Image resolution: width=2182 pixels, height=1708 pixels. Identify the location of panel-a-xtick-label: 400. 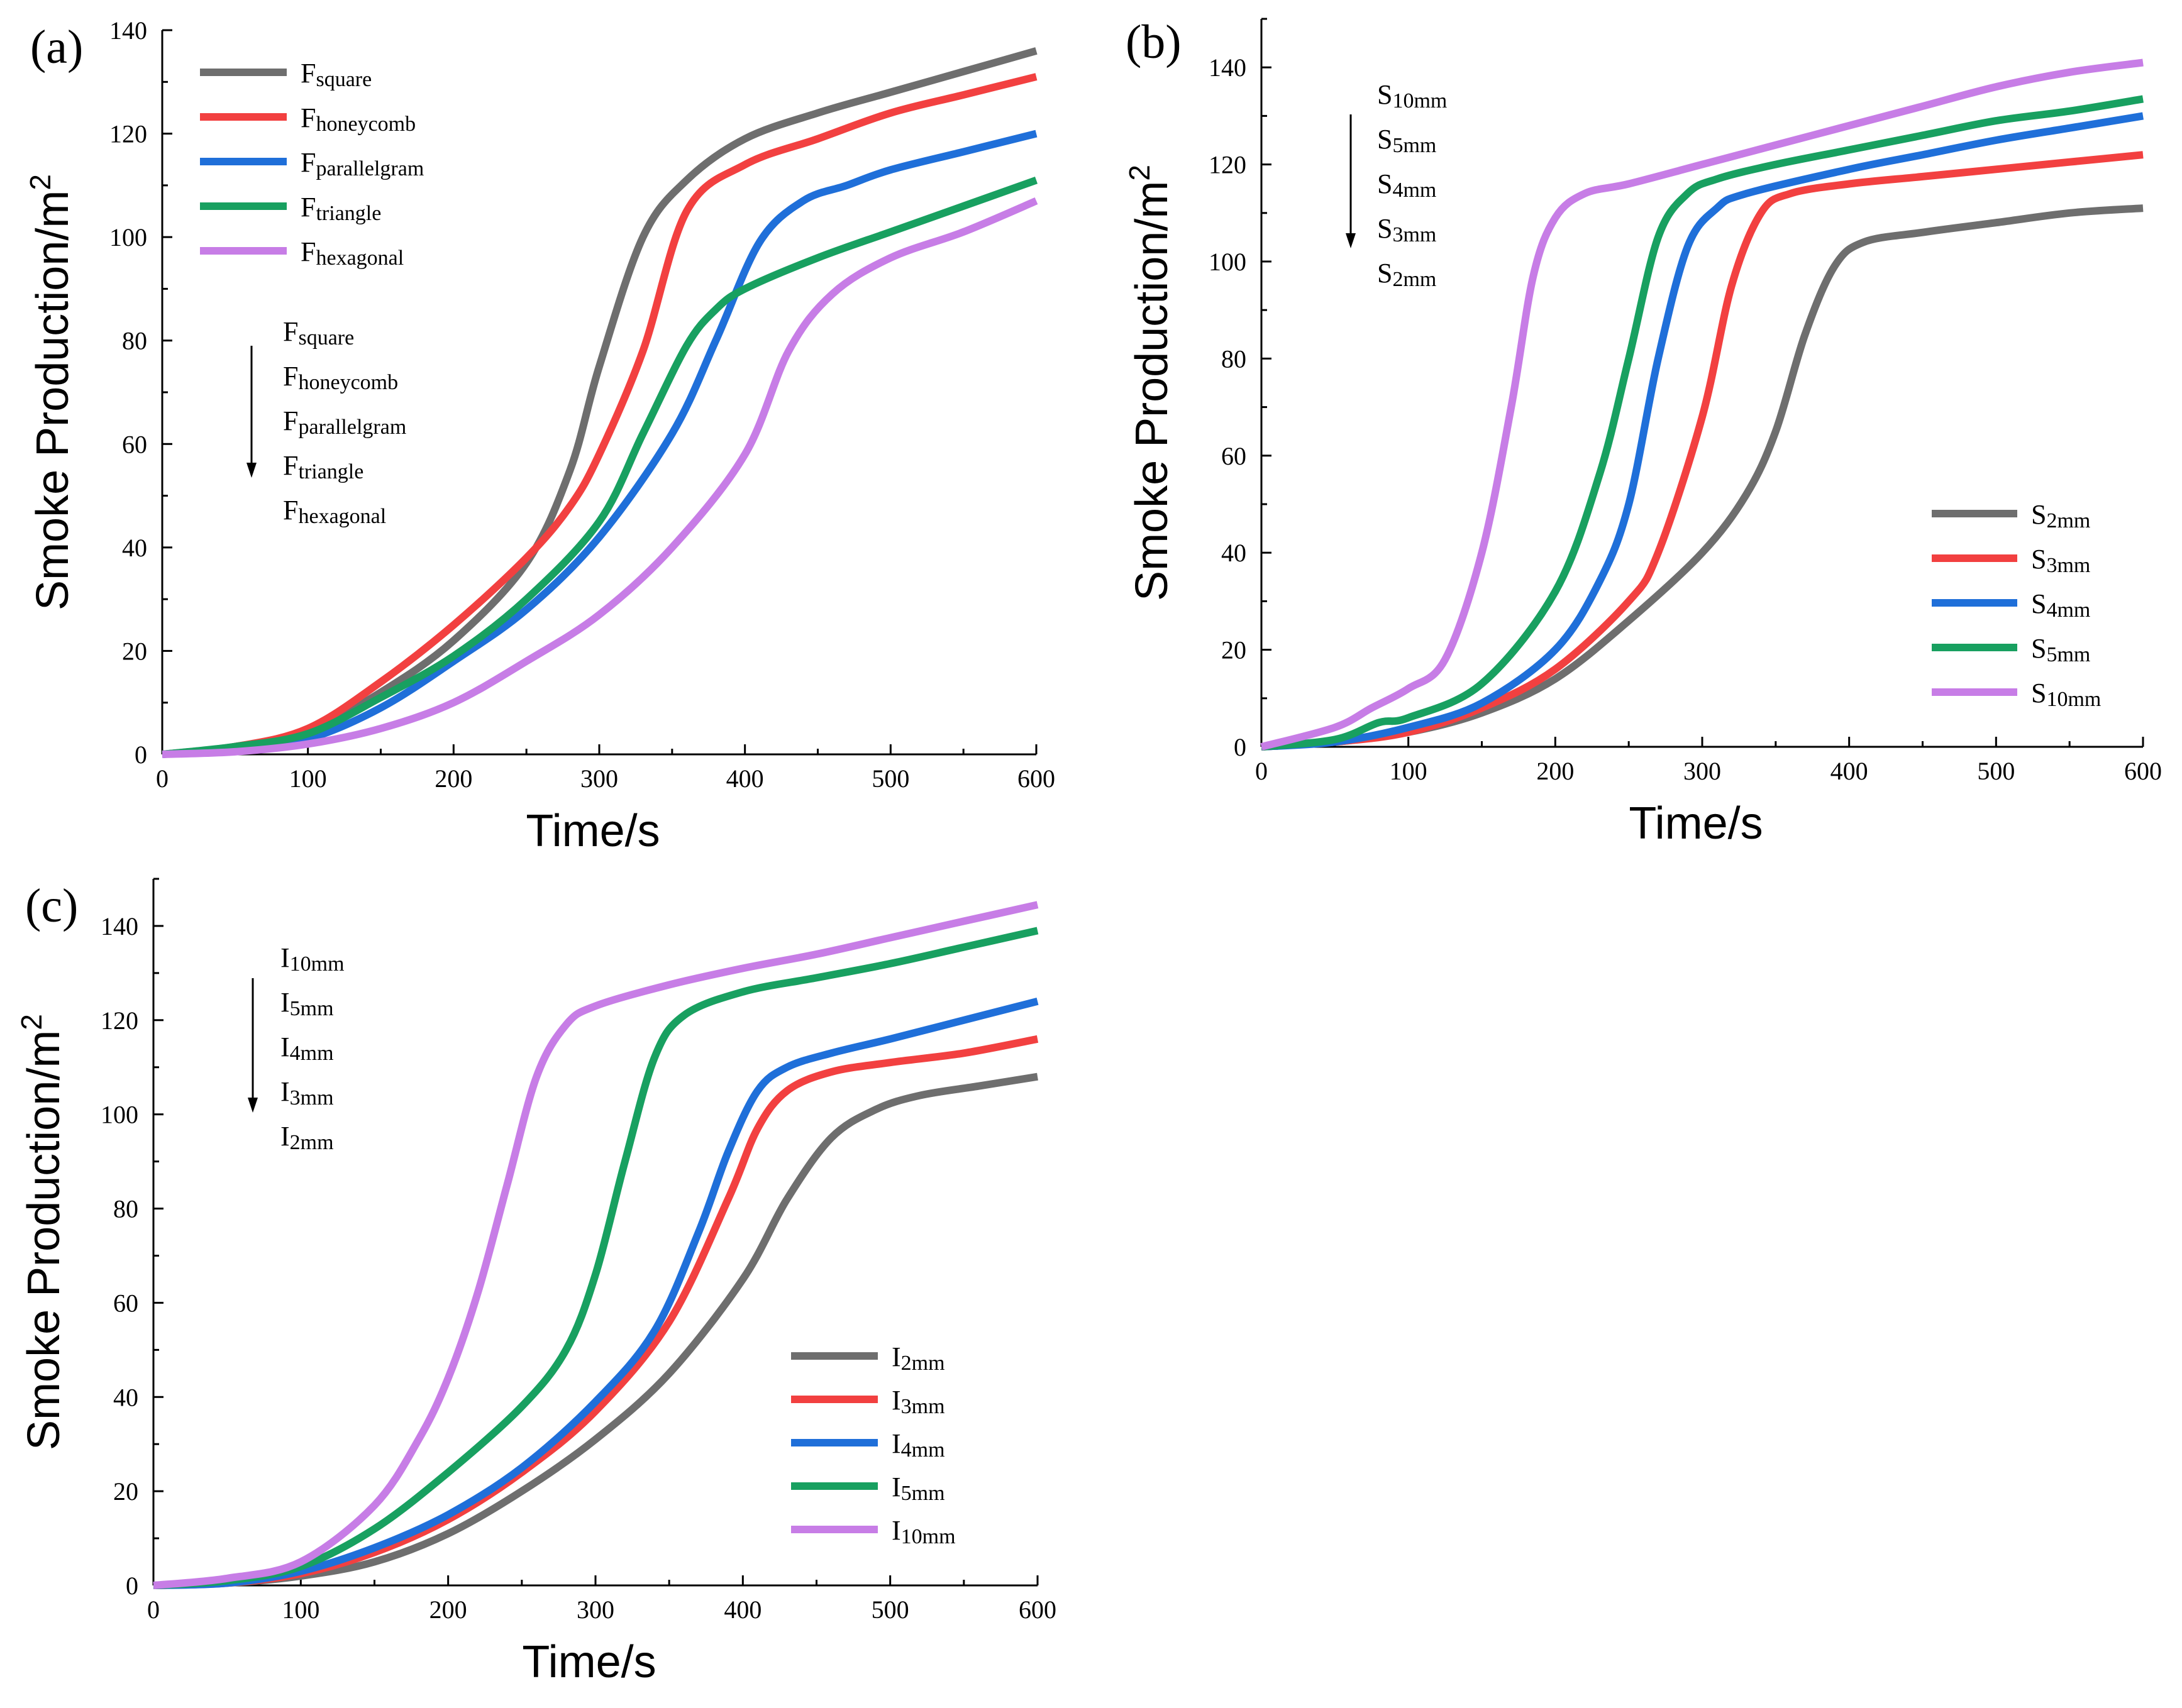
(745, 779).